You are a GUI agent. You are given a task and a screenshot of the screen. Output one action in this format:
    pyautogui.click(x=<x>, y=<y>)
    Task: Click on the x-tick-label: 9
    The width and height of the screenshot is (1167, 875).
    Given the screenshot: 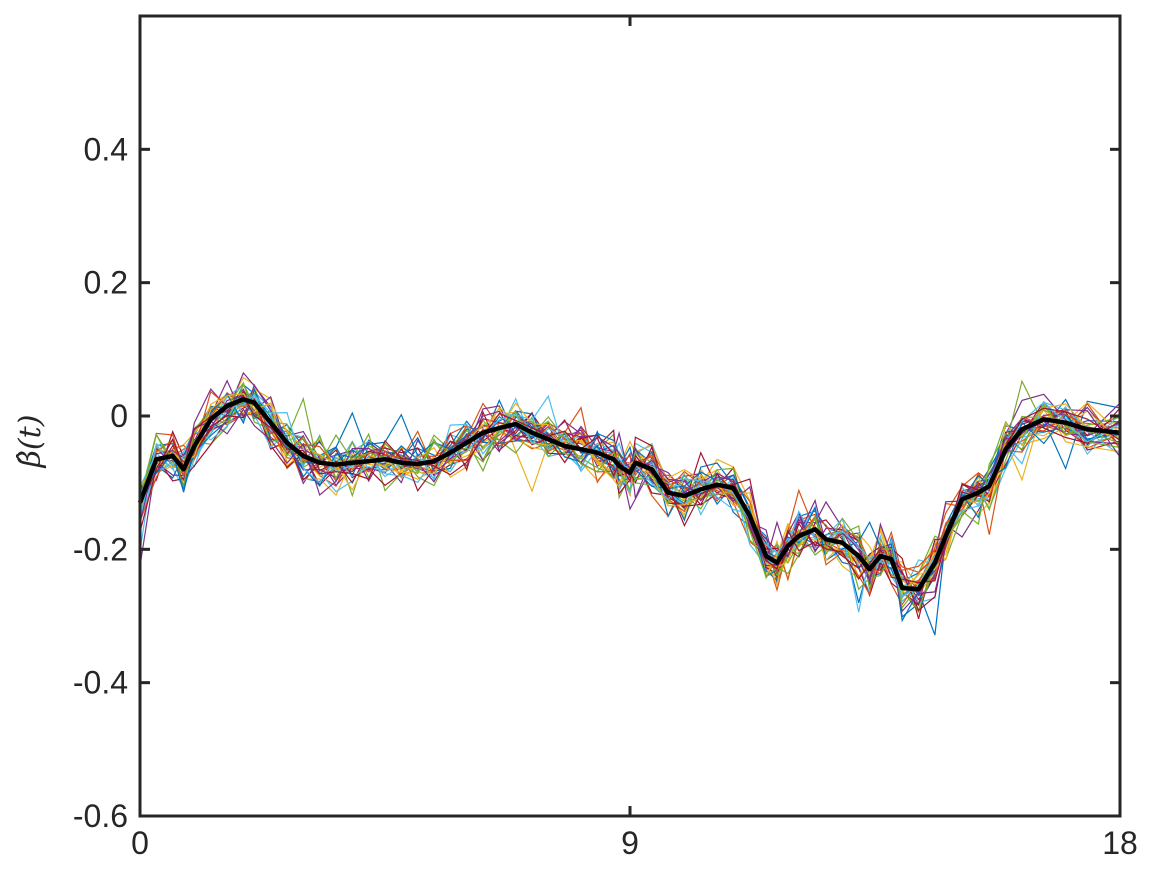 What is the action you would take?
    pyautogui.click(x=630, y=843)
    